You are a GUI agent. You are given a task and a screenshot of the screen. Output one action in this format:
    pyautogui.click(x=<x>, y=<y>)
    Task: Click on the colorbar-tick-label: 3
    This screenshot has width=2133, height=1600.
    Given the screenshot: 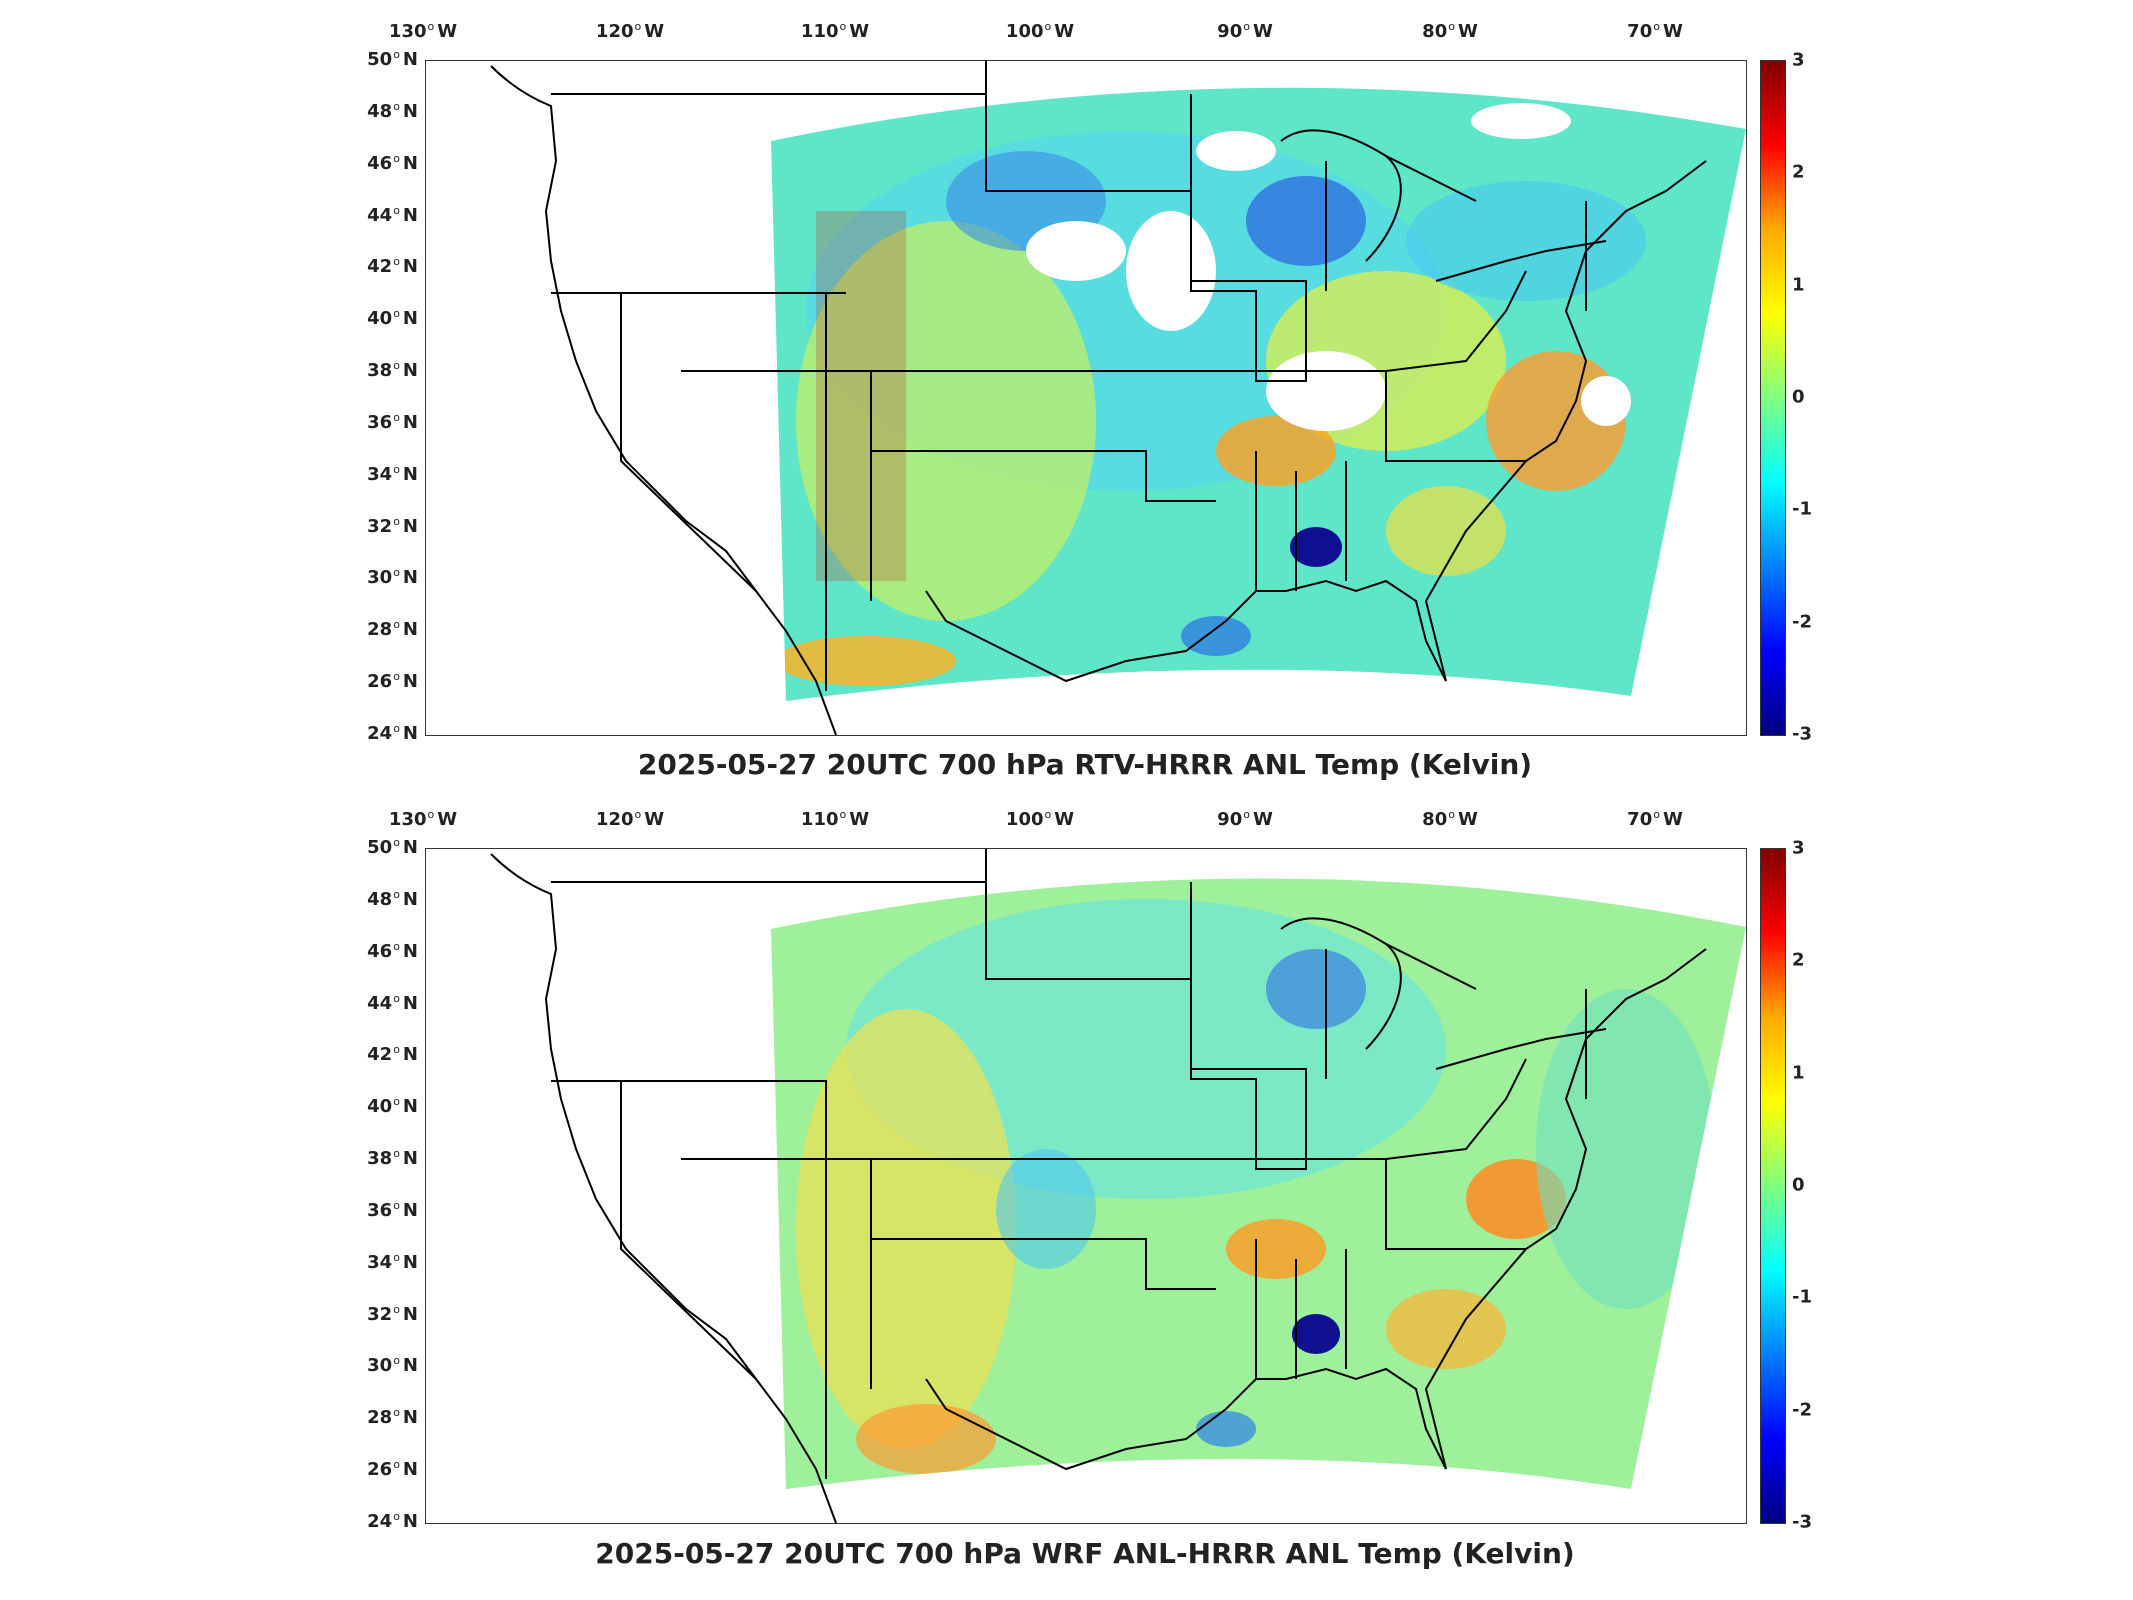 What is the action you would take?
    pyautogui.click(x=1798, y=60)
    